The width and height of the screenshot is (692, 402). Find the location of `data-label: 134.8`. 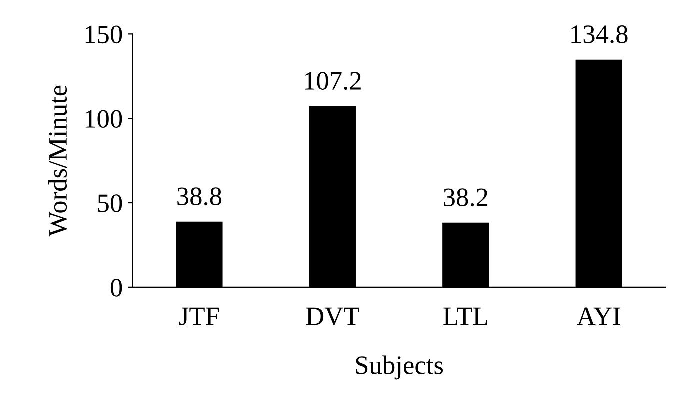

data-label: 134.8 is located at coordinates (600, 35).